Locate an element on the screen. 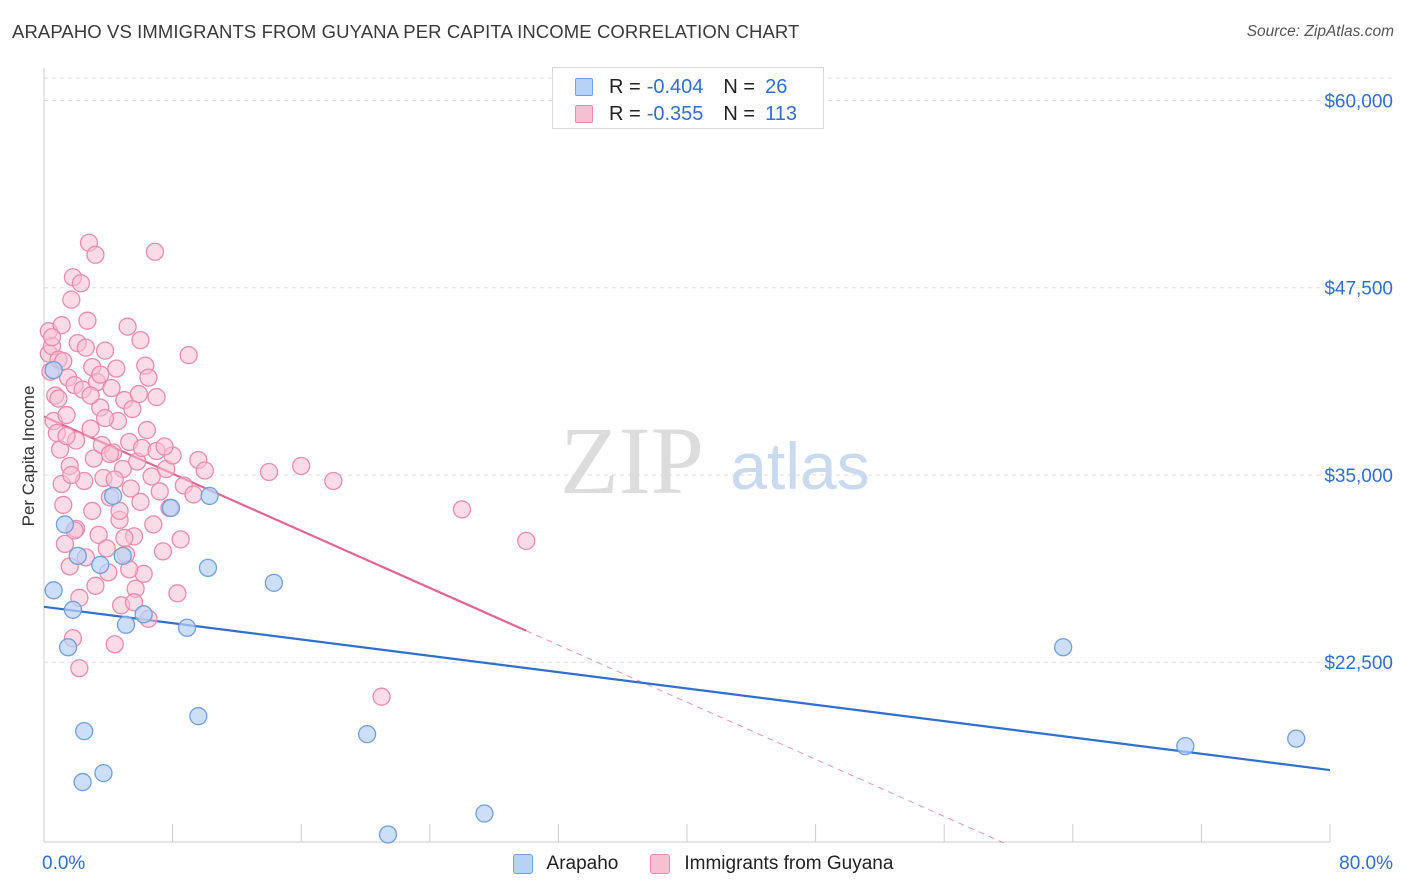  watermark-zip: ZIP is located at coordinates (632, 460).